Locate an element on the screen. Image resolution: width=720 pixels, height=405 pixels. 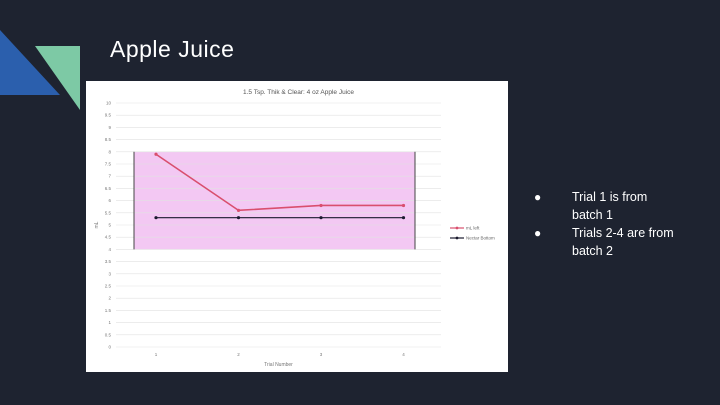
y-tick-label: 5.5 is located at coordinates (108, 212).